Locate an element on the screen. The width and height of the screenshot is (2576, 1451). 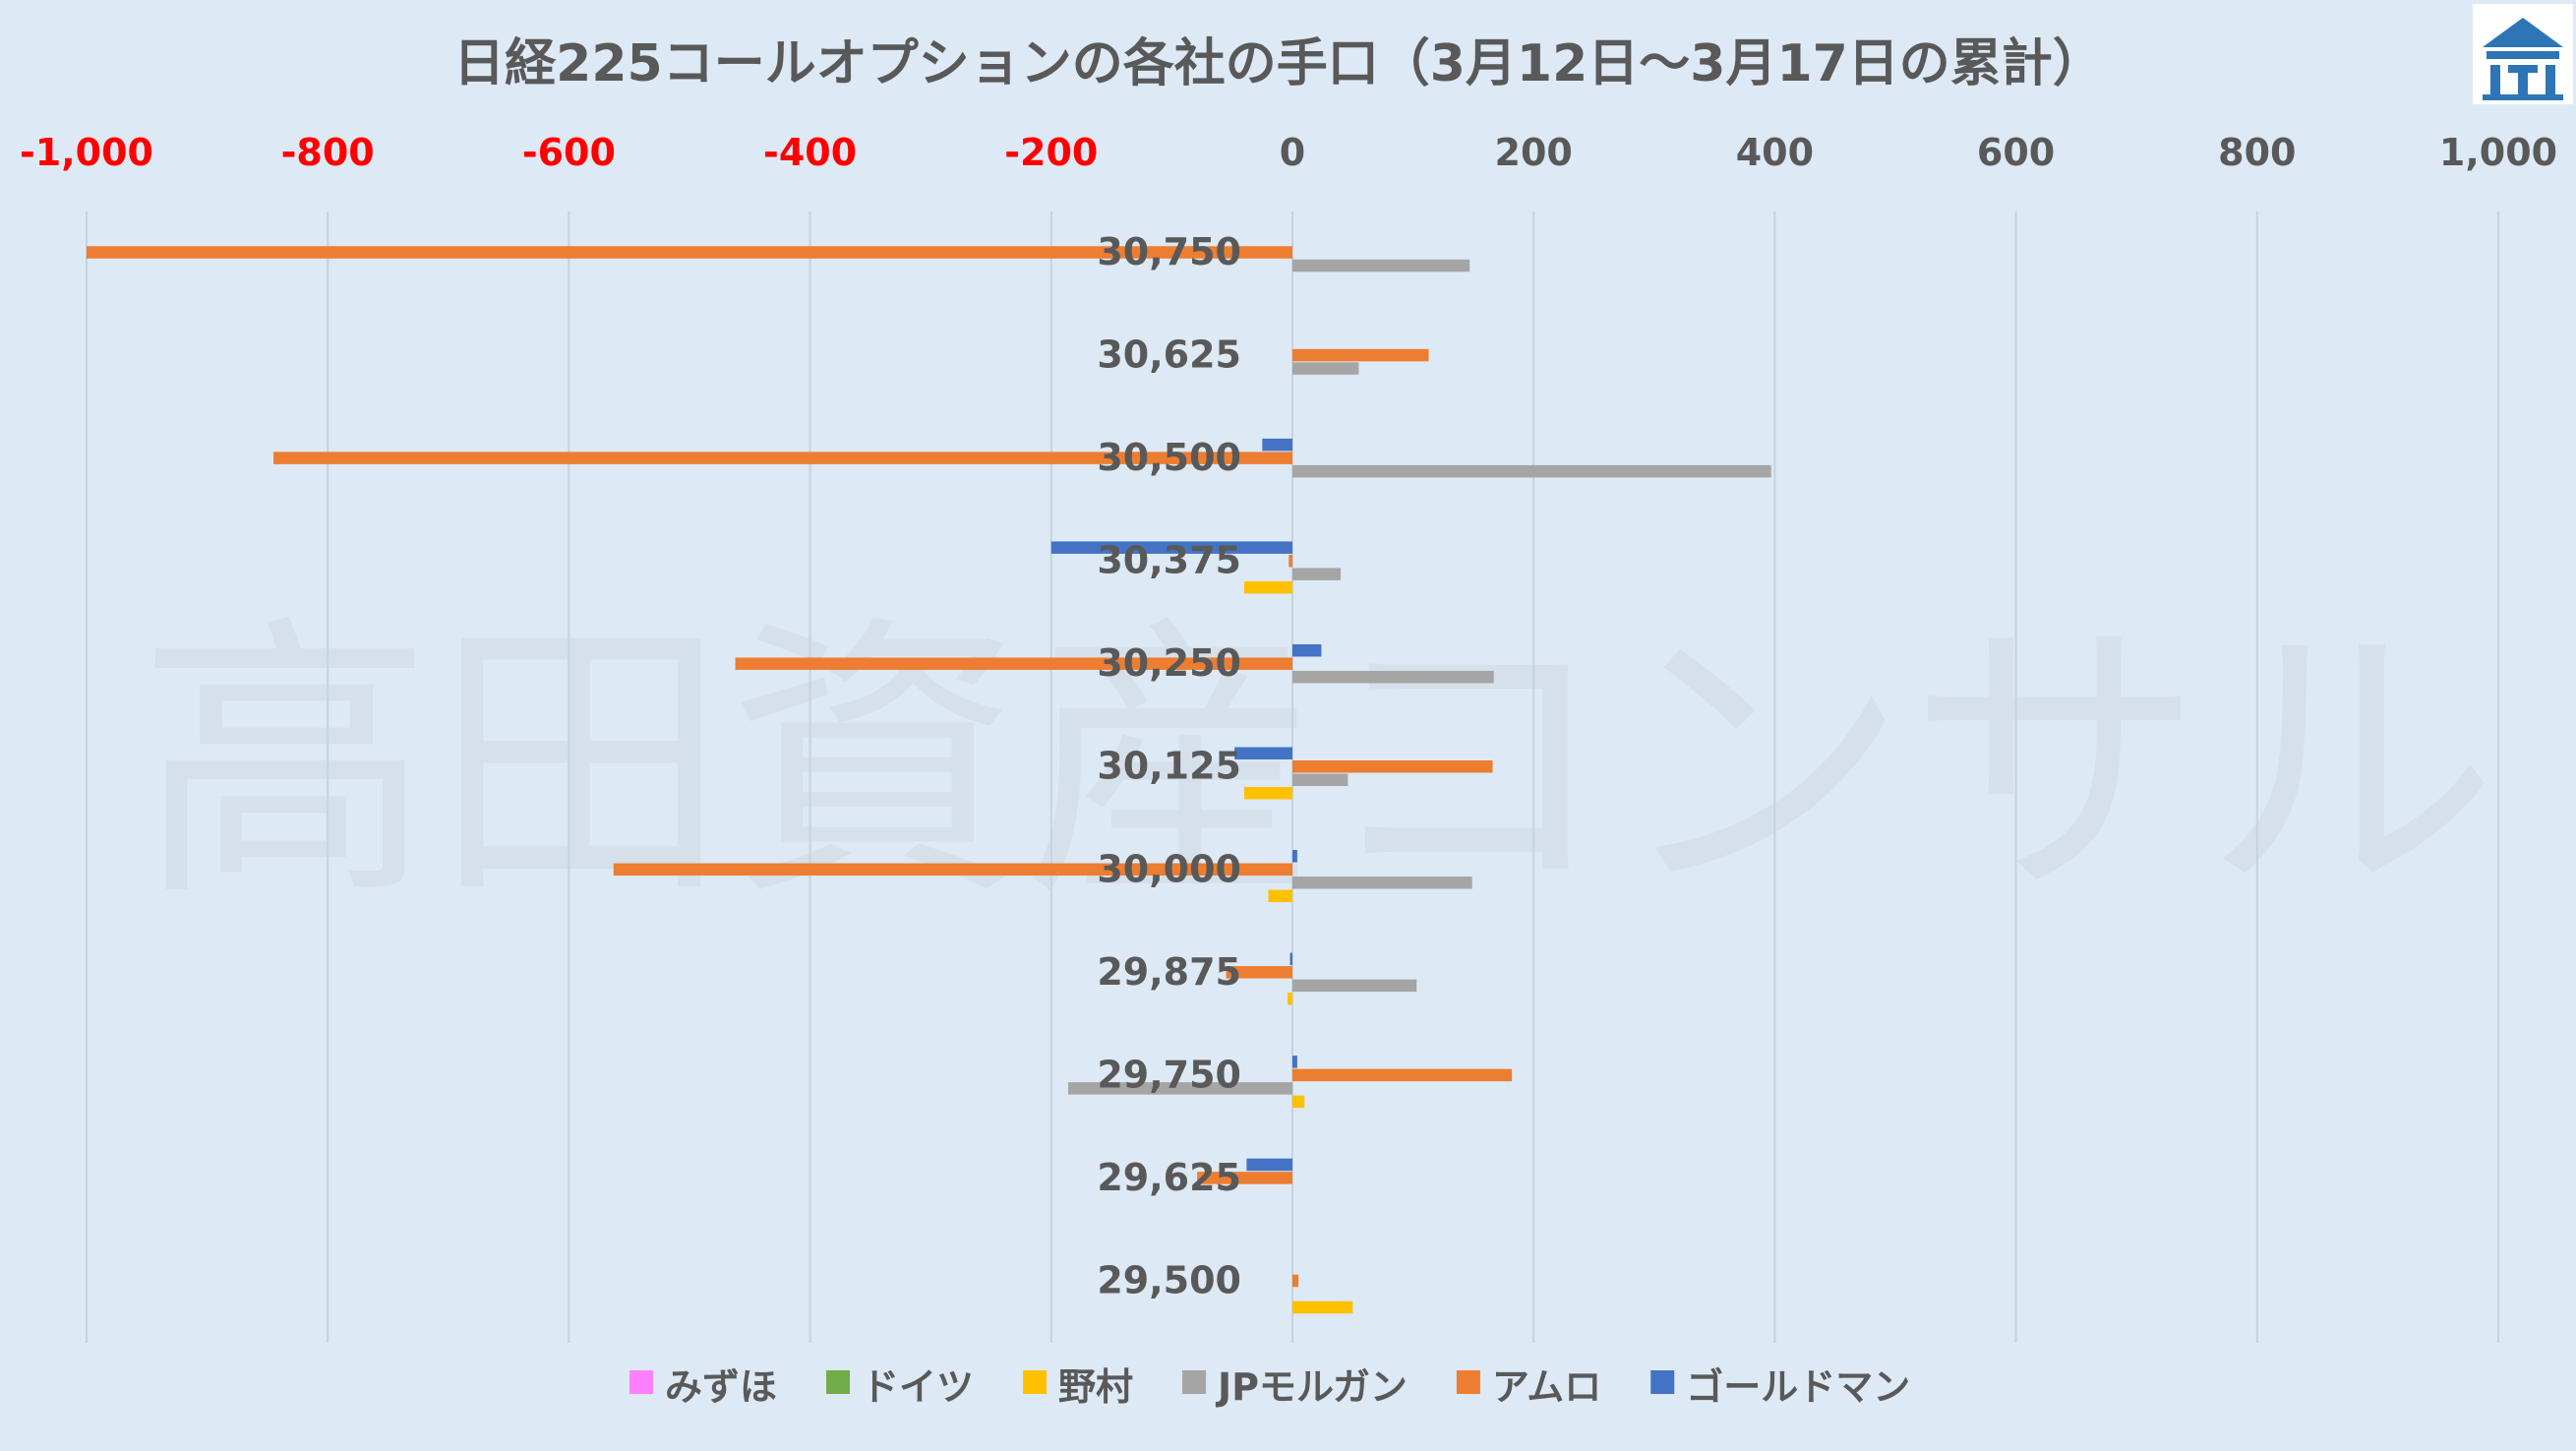
x-tick-label: -800 is located at coordinates (328, 152).